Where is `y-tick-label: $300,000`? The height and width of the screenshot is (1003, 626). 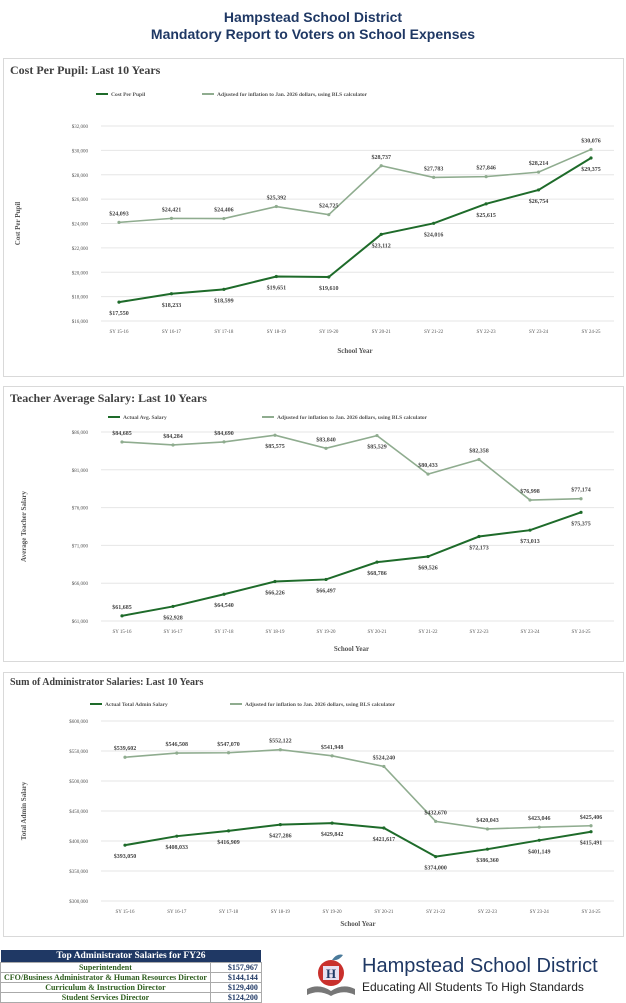 y-tick-label: $300,000 is located at coordinates (78, 902).